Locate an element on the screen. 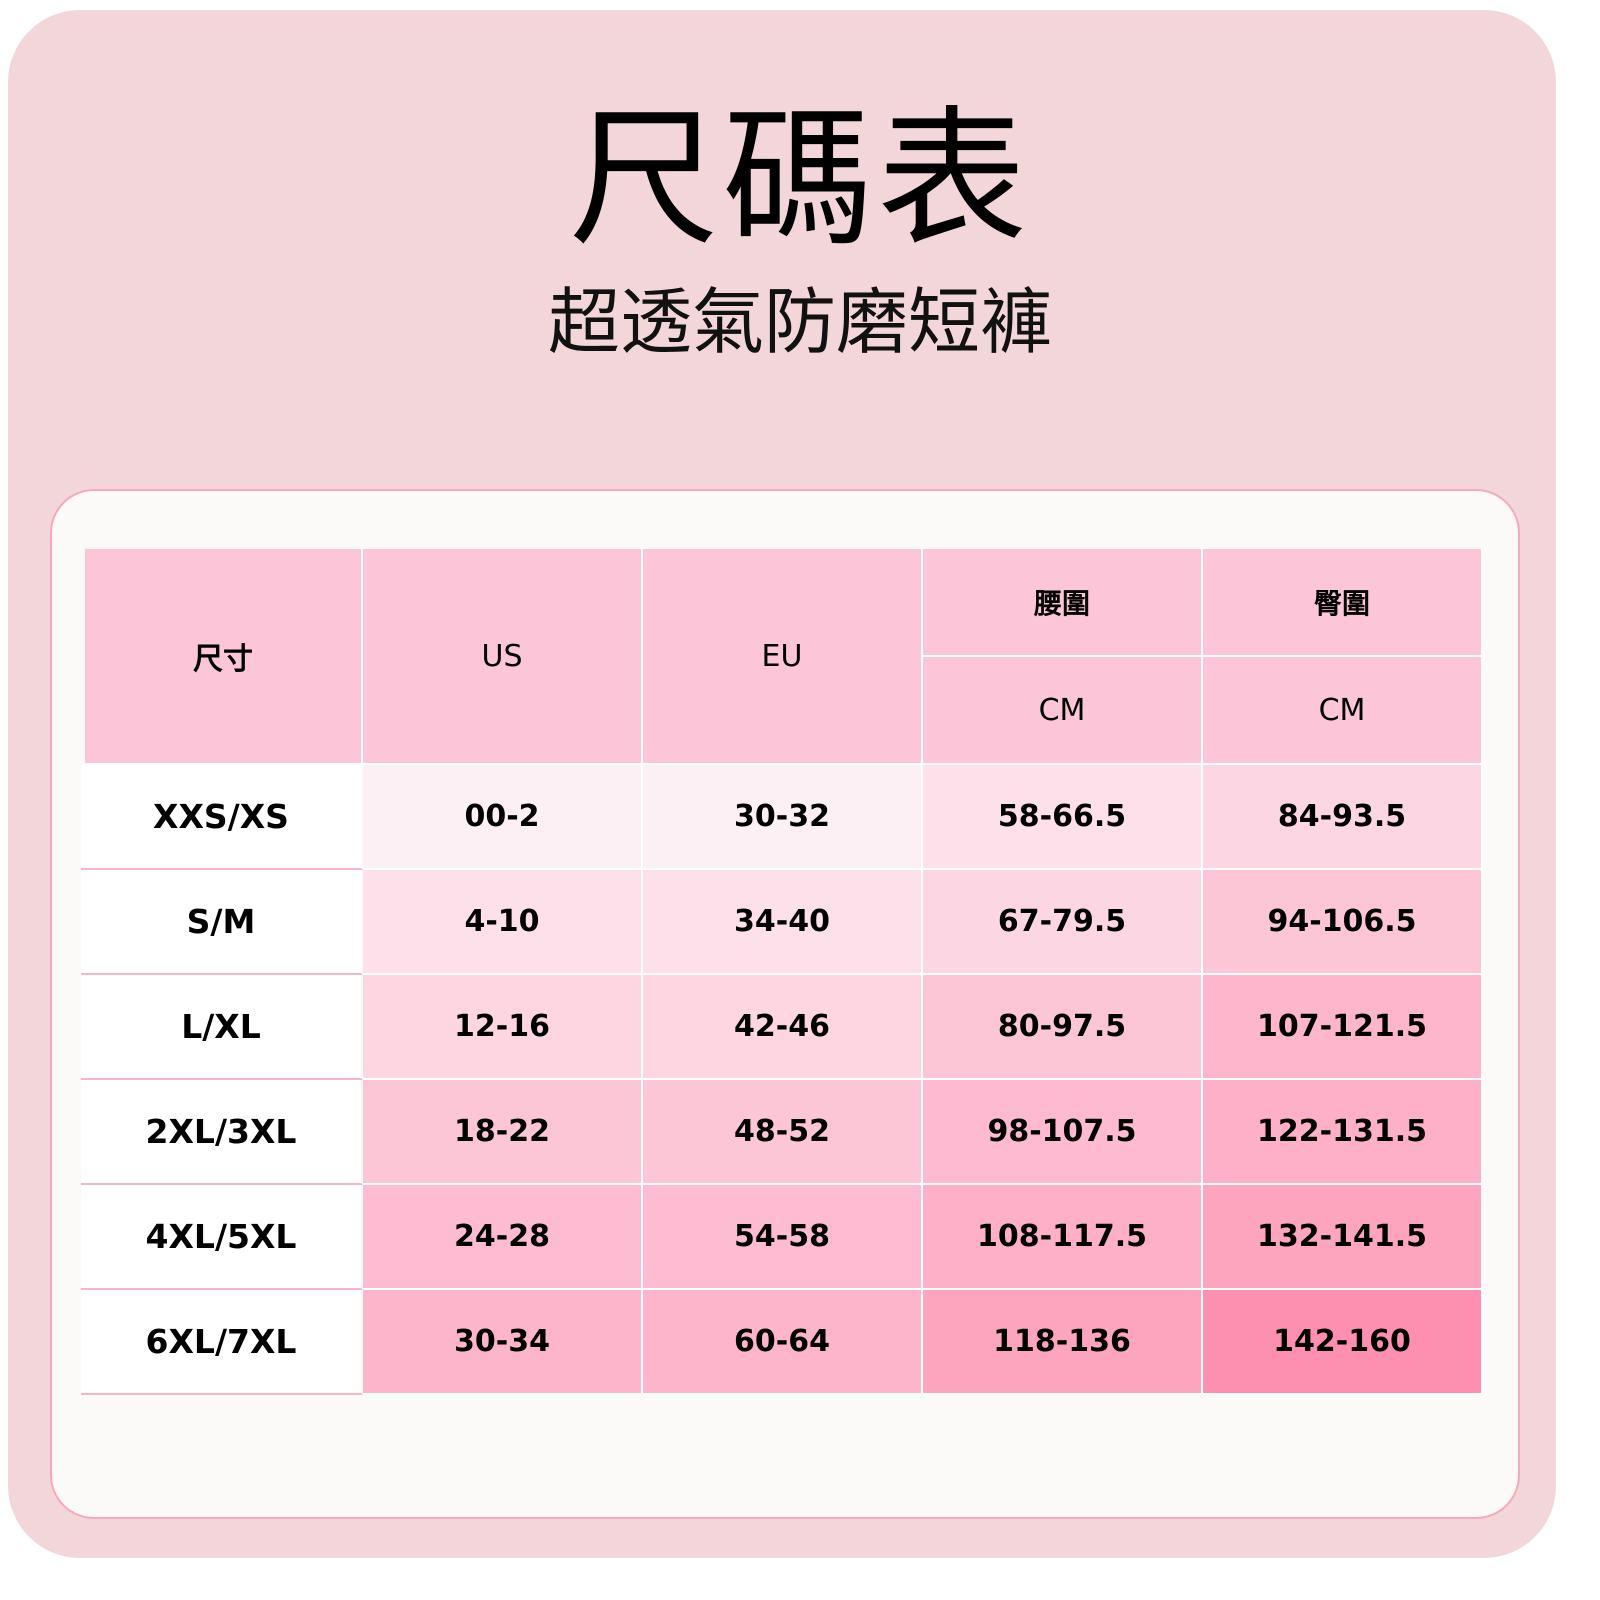 Image resolution: width=1600 pixels, height=1600 pixels. table-row: S/M 4-10 34-40 67-79.5 94-106.5 is located at coordinates (782, 922).